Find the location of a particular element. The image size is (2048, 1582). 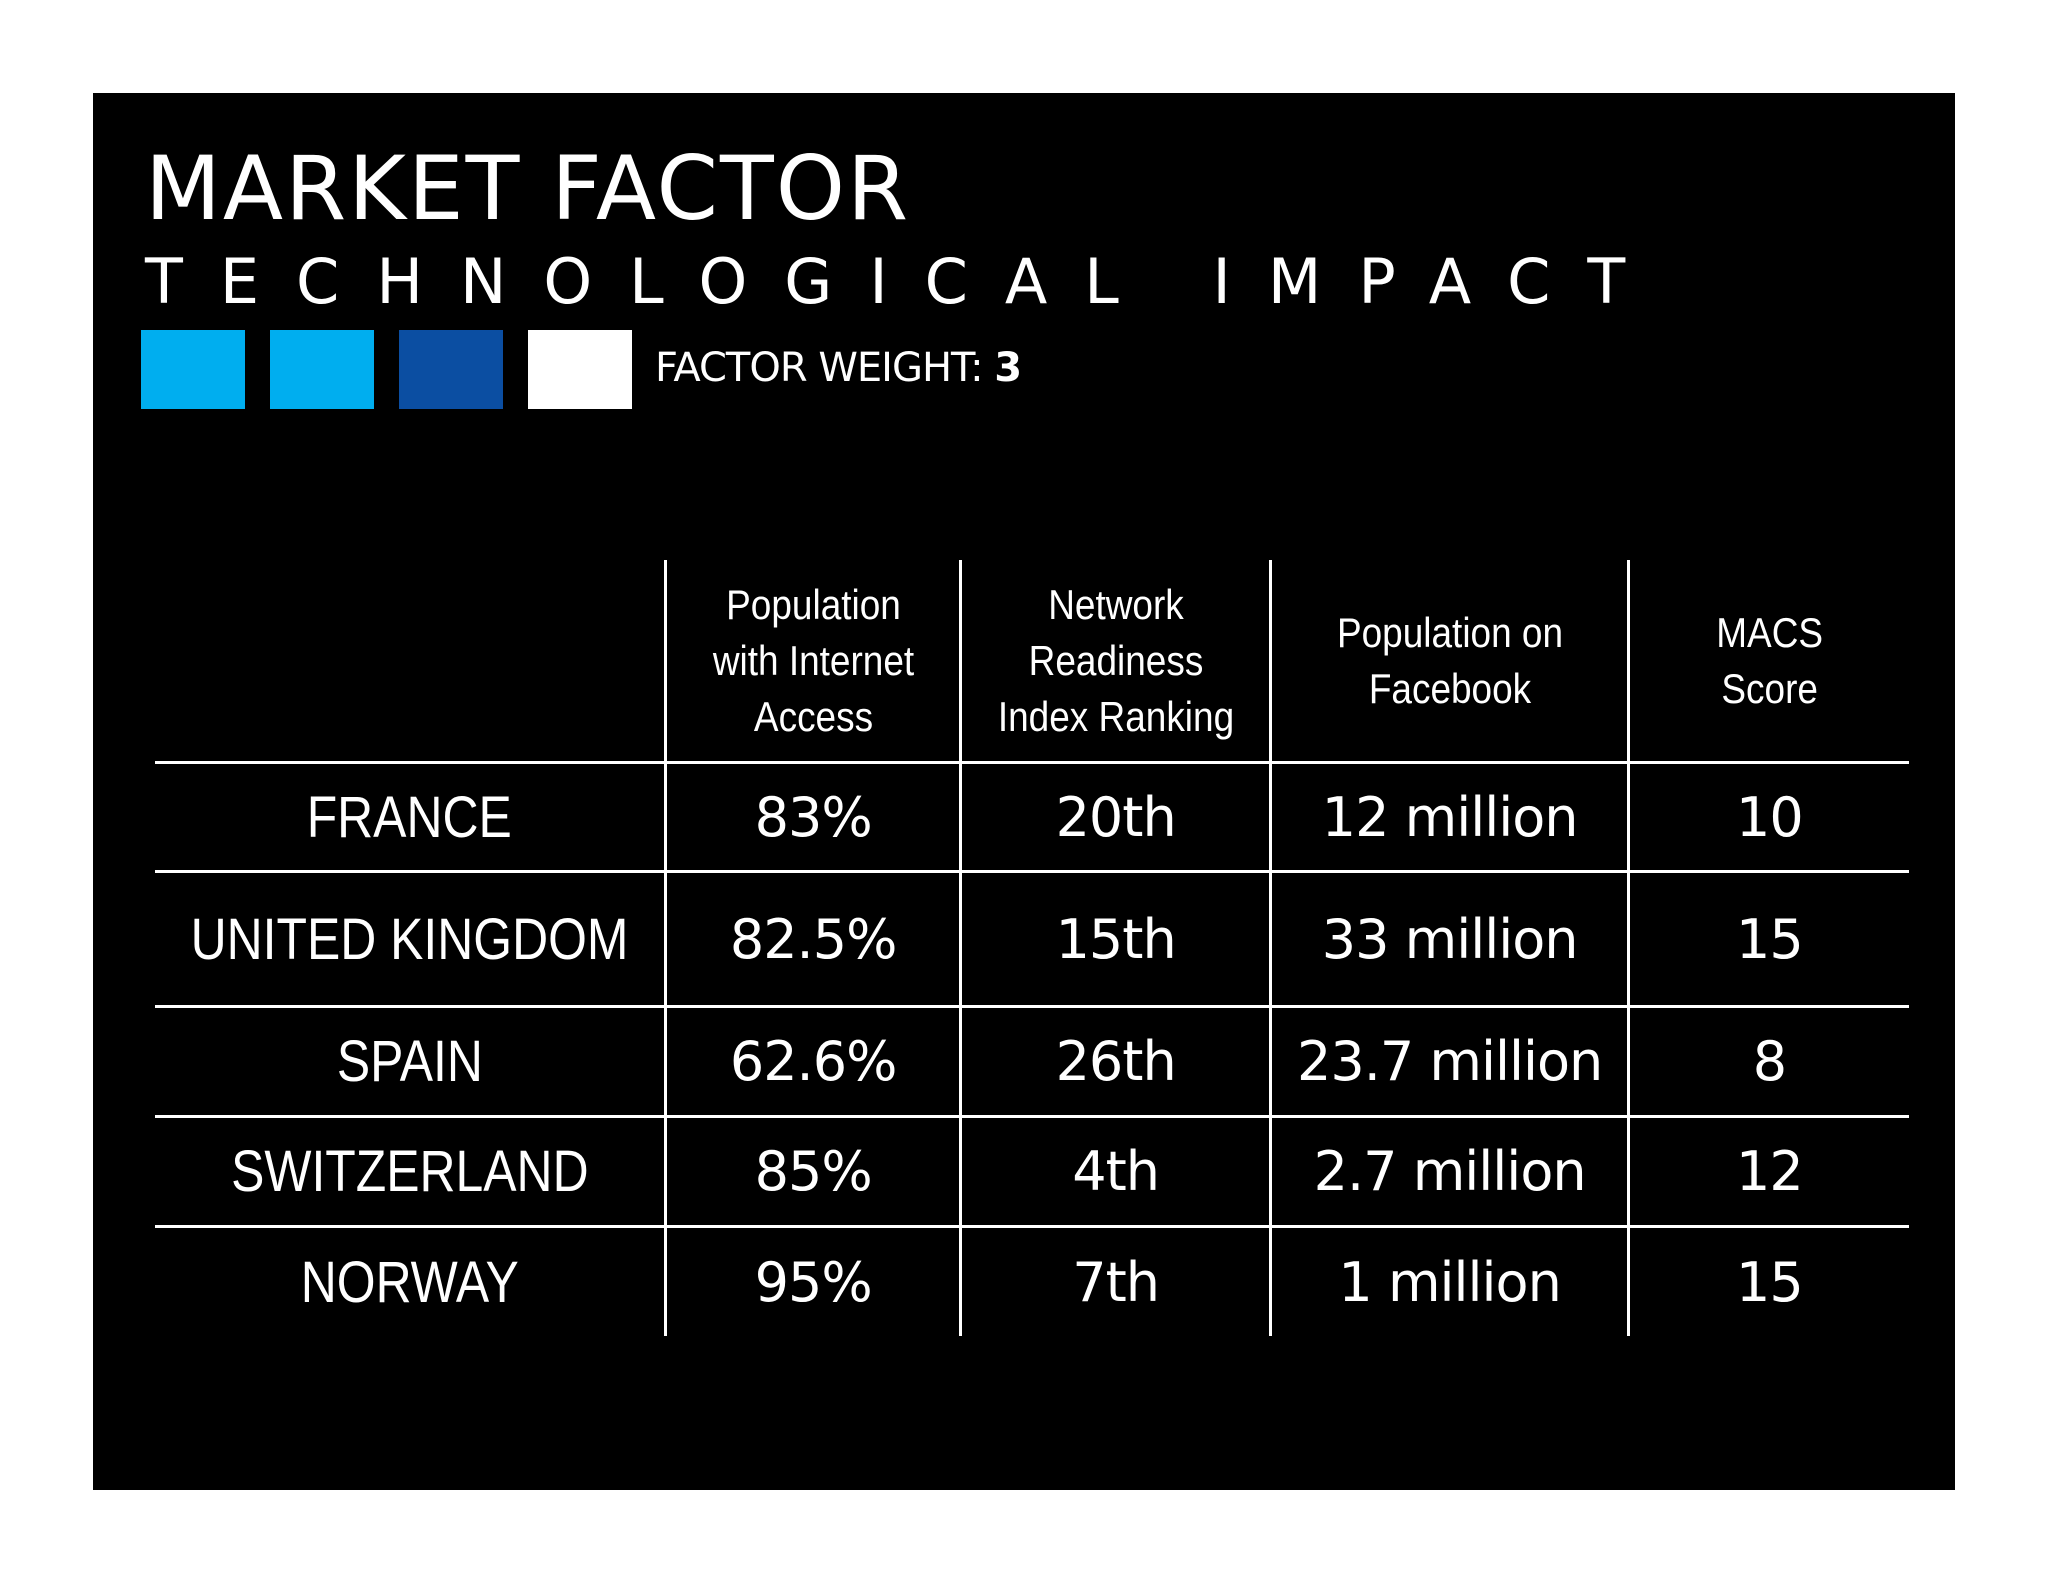

table-row: UNITED KINGDOM 82.5% 15th 33 million 15 is located at coordinates (1032, 939).